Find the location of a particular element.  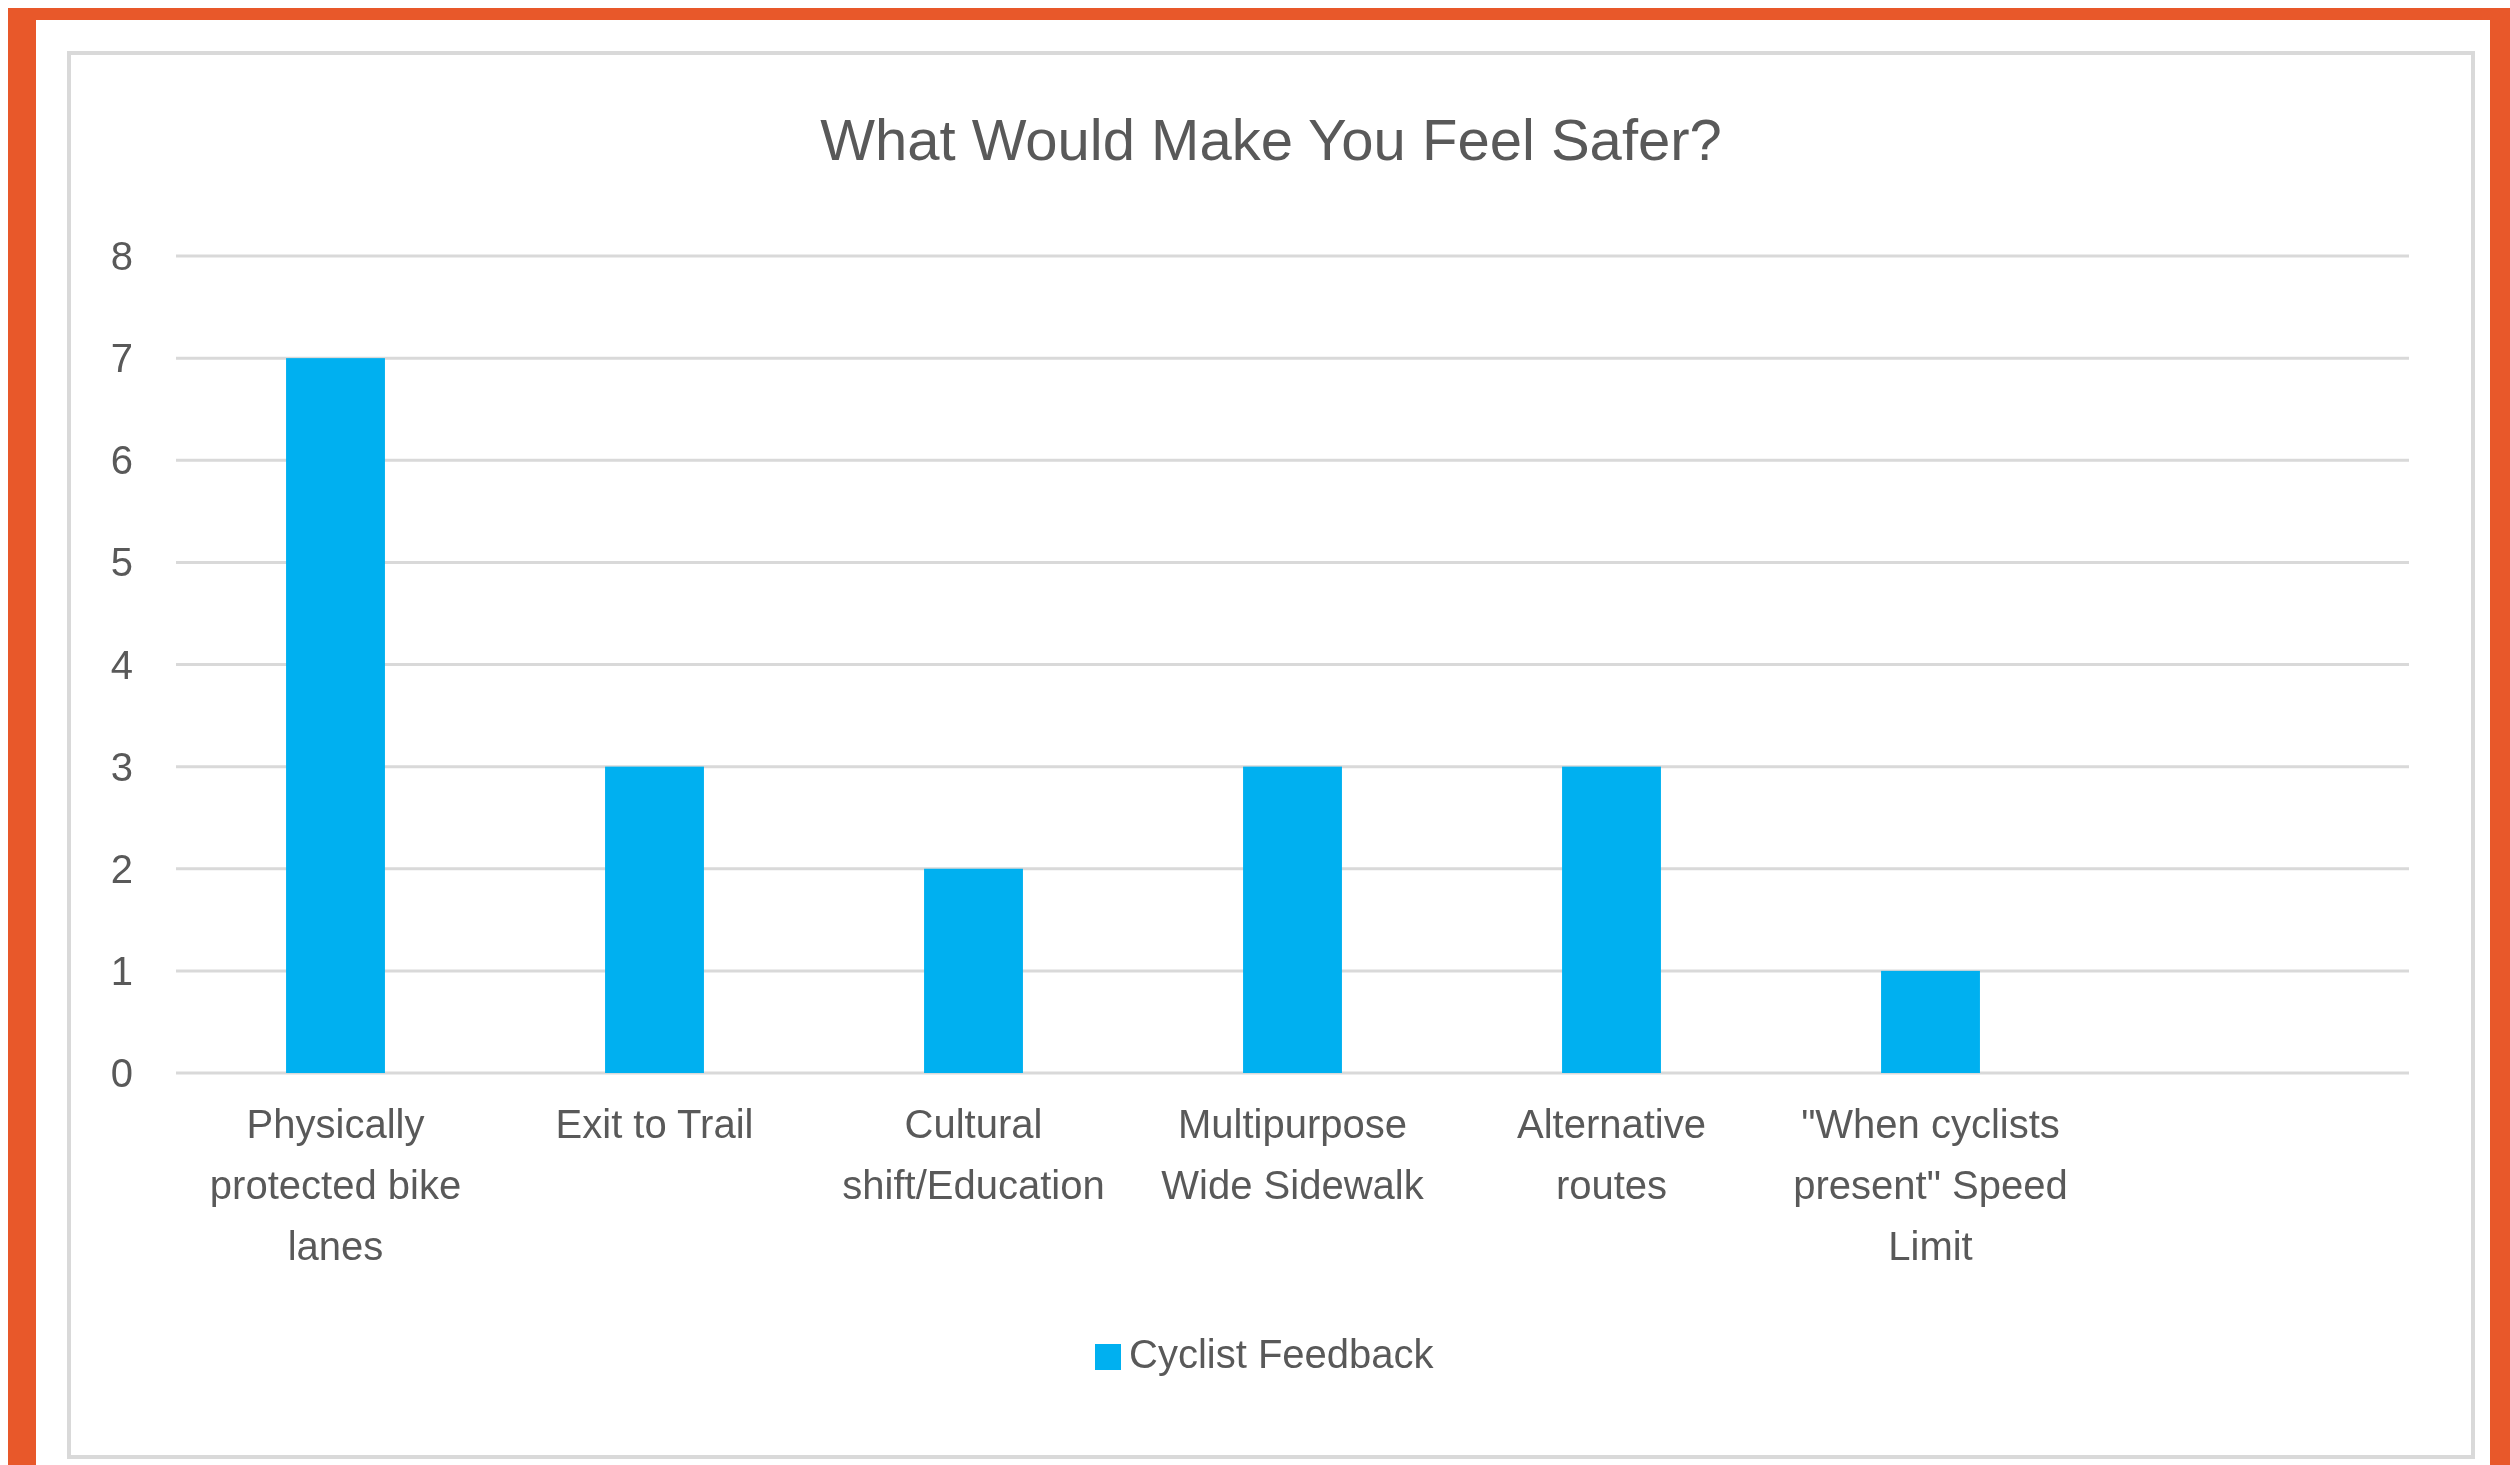

y-tick-label: 4 is located at coordinates (121, 664).